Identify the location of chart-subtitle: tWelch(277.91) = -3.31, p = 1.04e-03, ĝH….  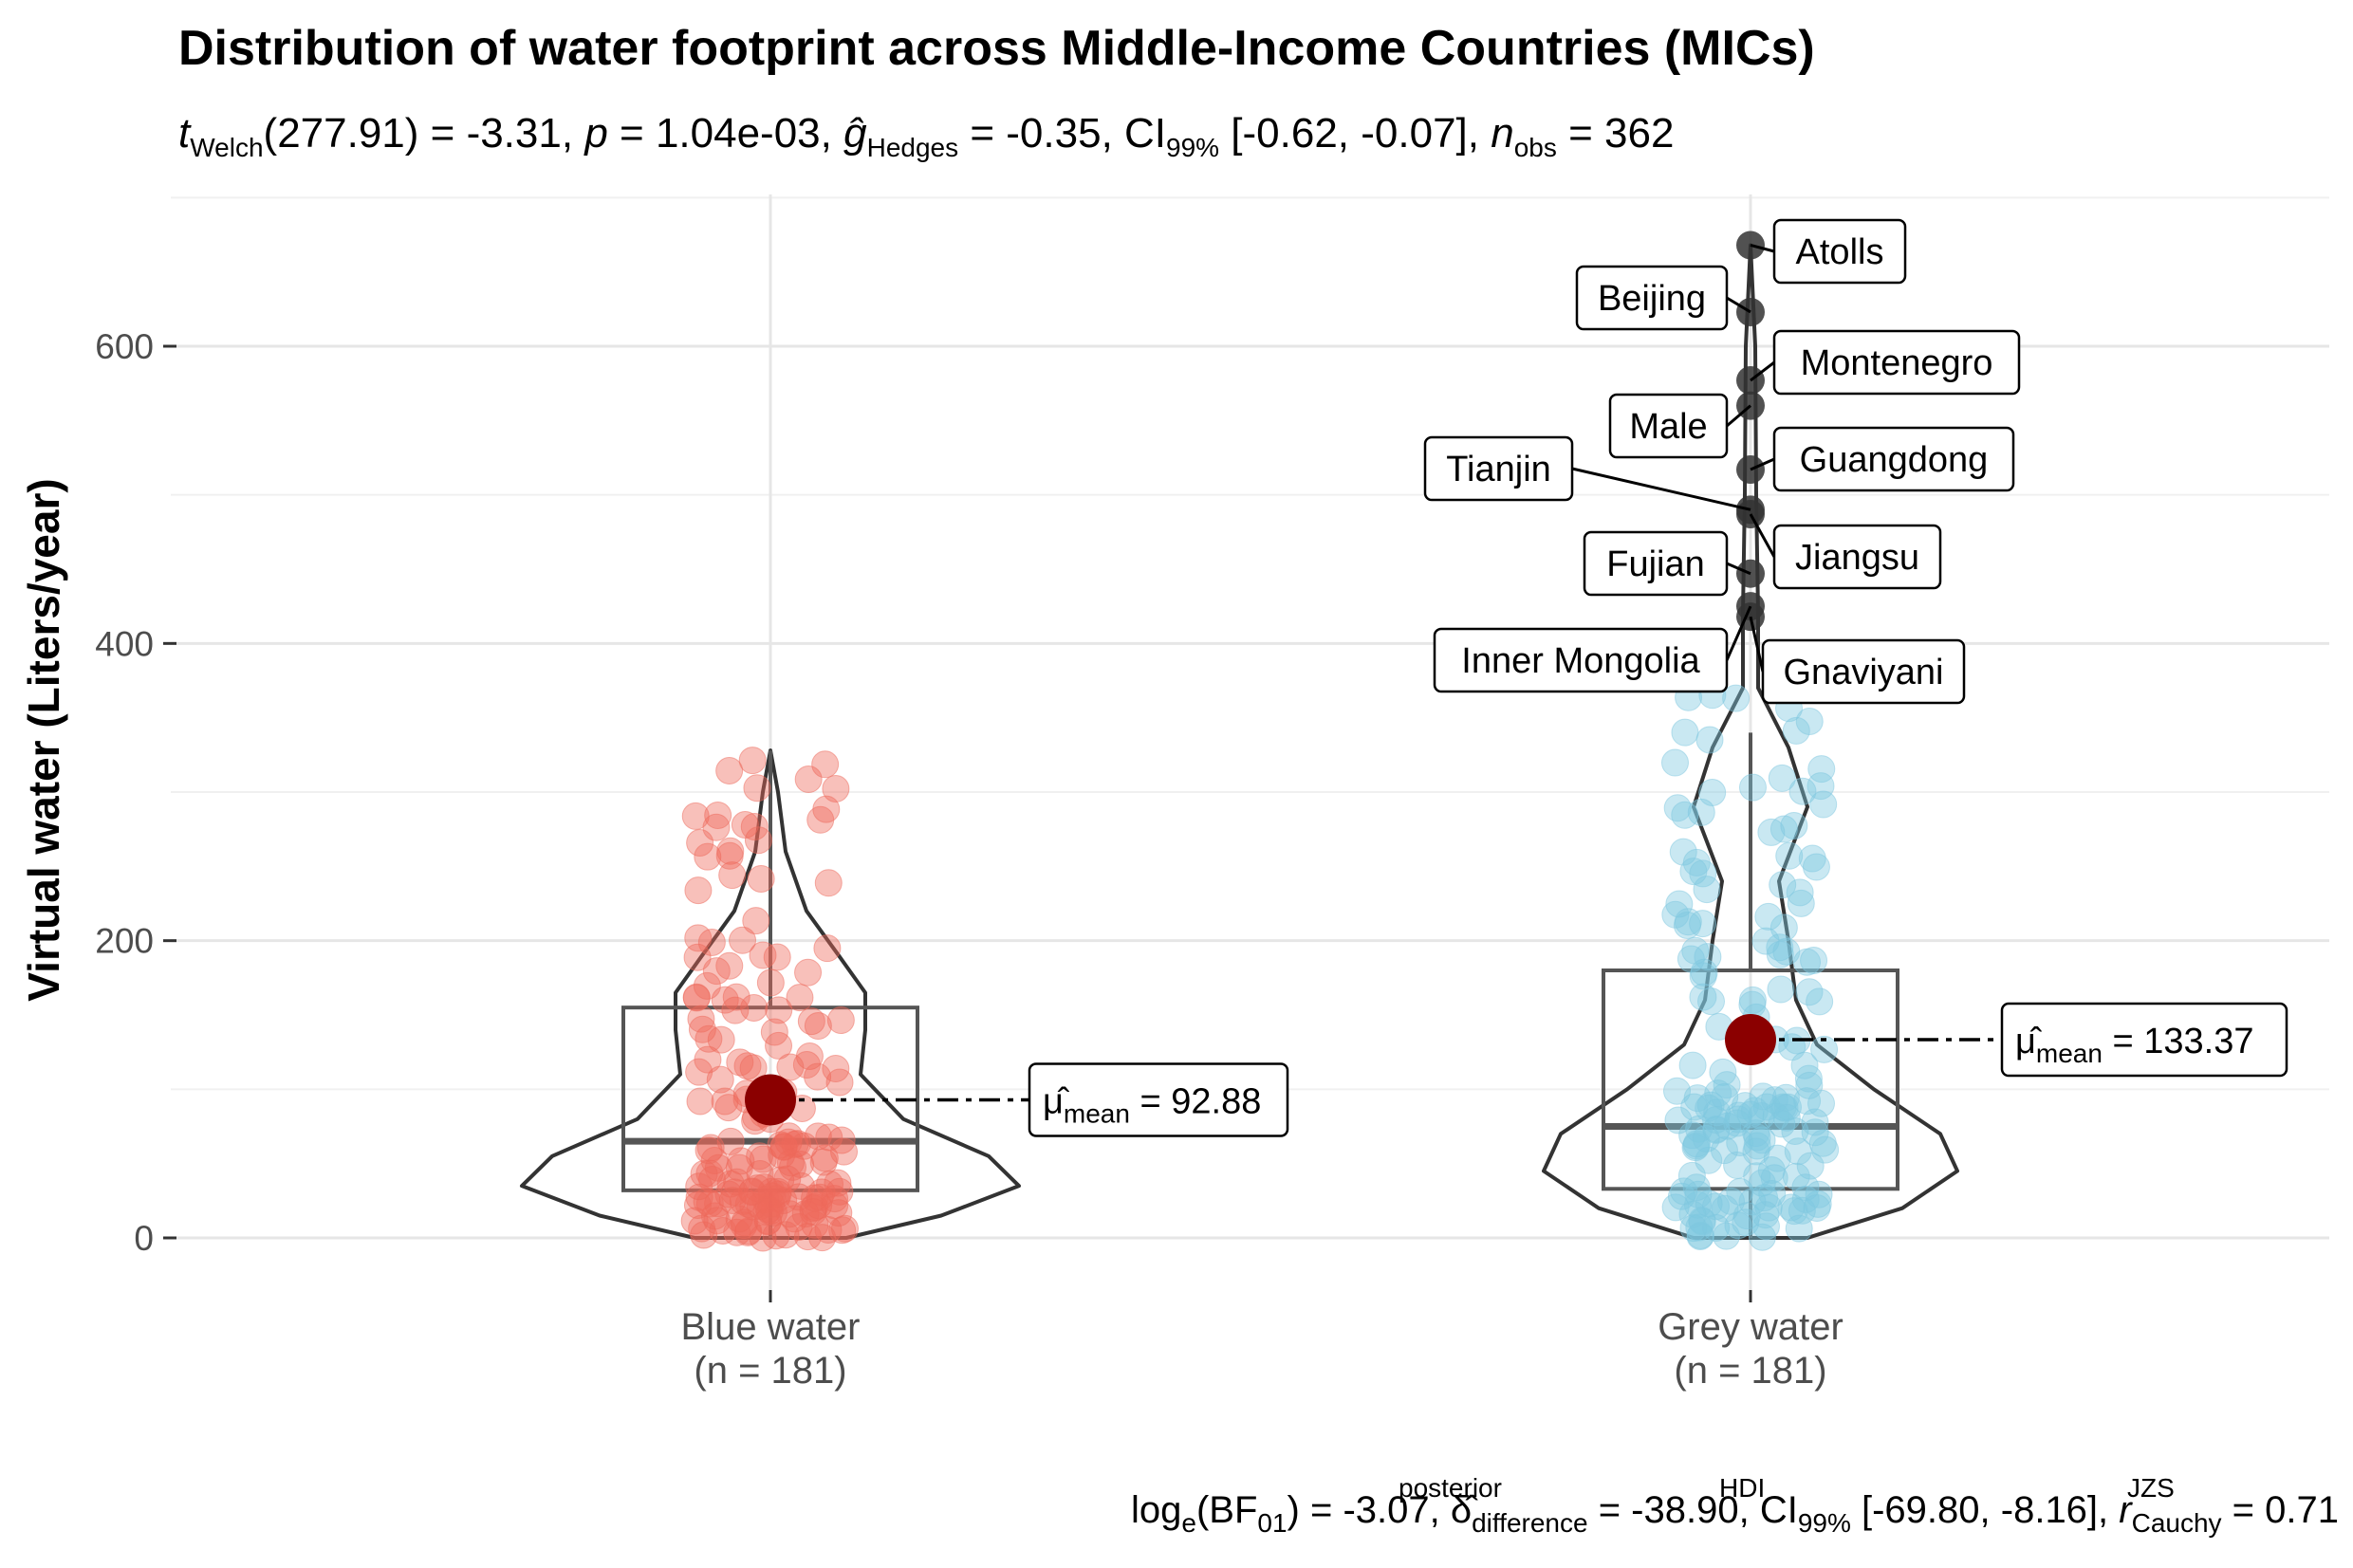
(926, 136).